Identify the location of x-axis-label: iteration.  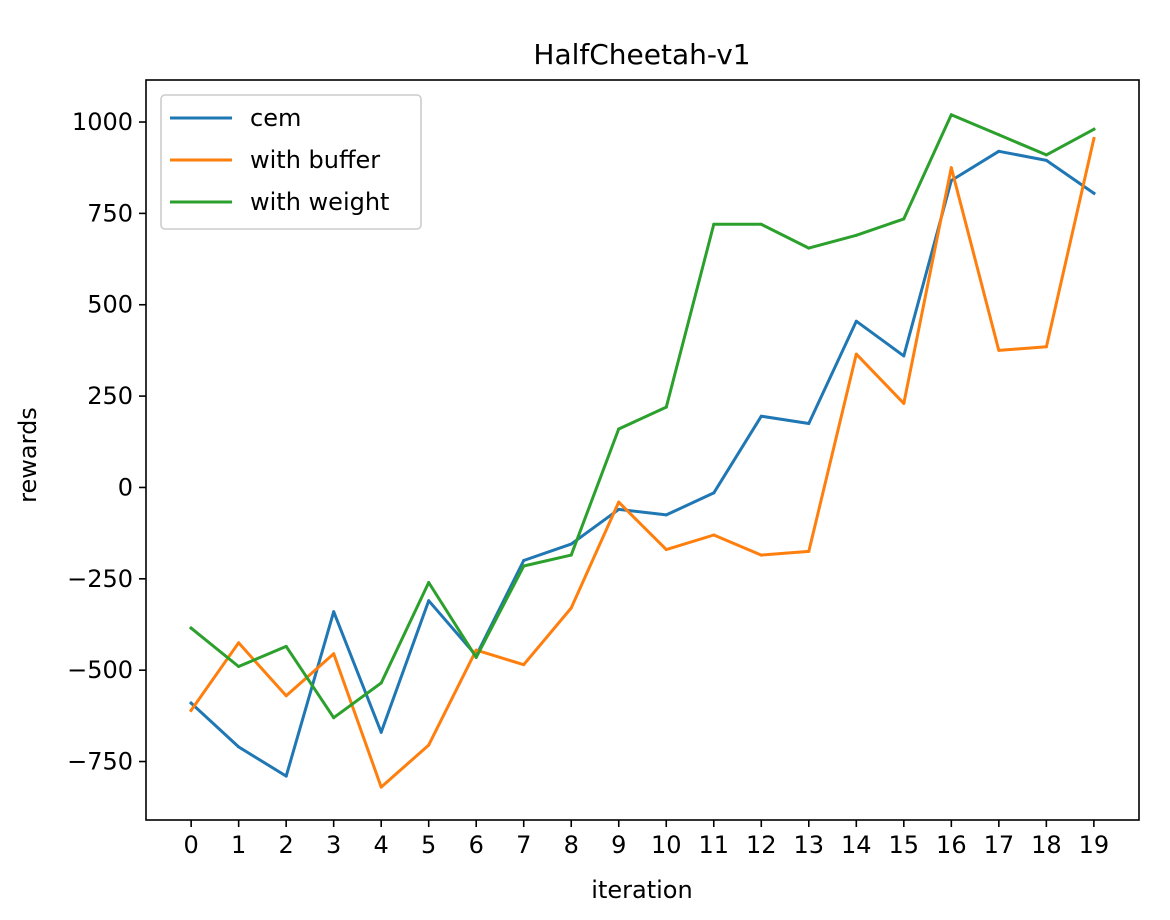
(641, 890).